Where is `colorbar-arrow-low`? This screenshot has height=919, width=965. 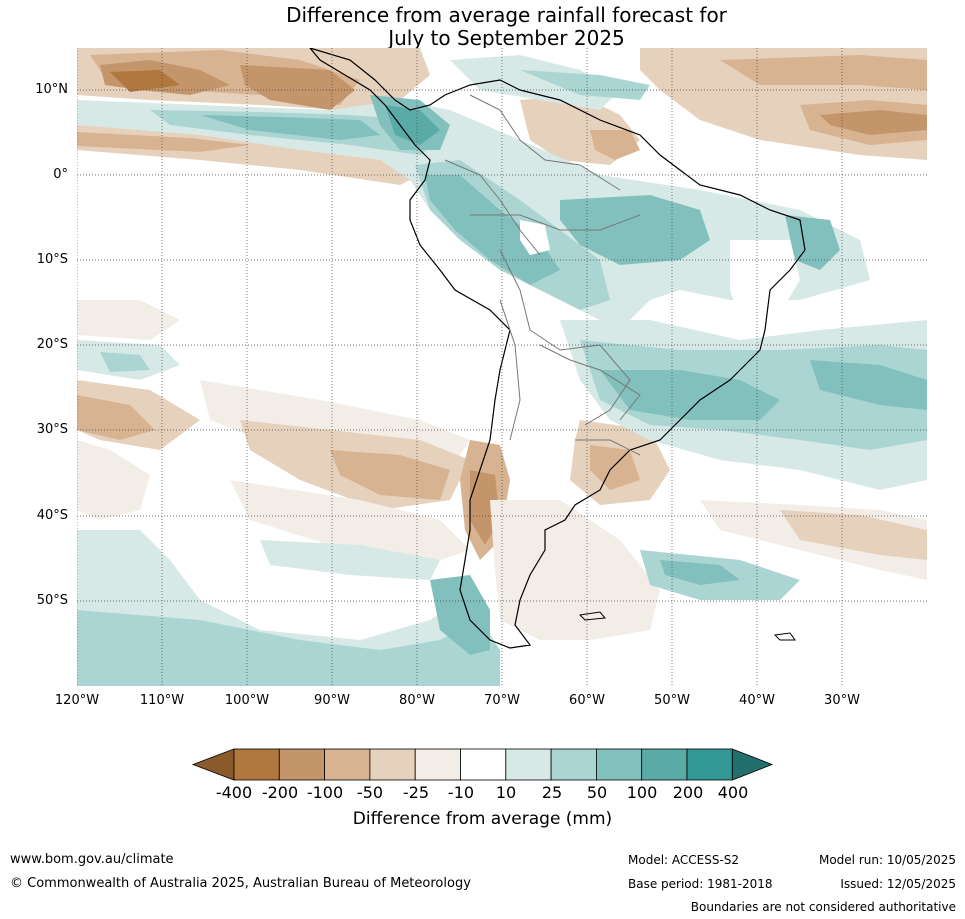 colorbar-arrow-low is located at coordinates (213, 764).